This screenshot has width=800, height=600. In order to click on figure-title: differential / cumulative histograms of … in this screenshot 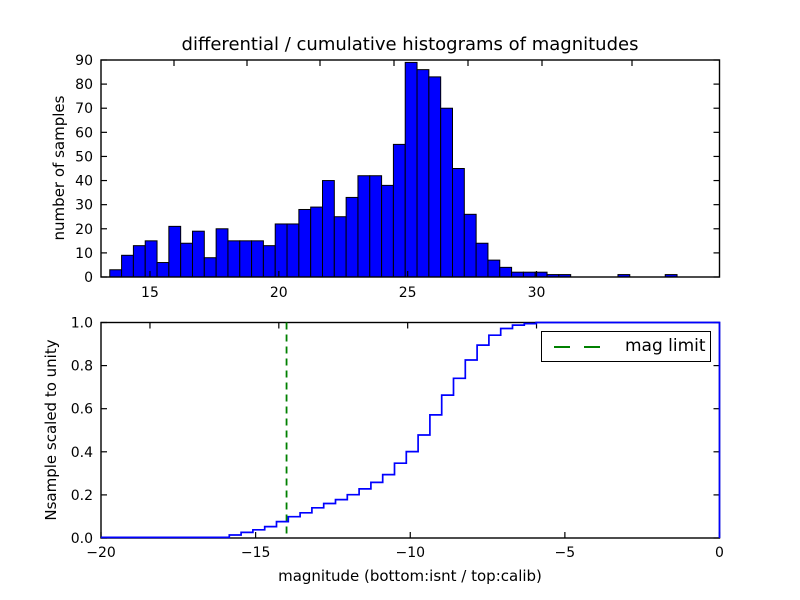, I will do `click(410, 44)`.